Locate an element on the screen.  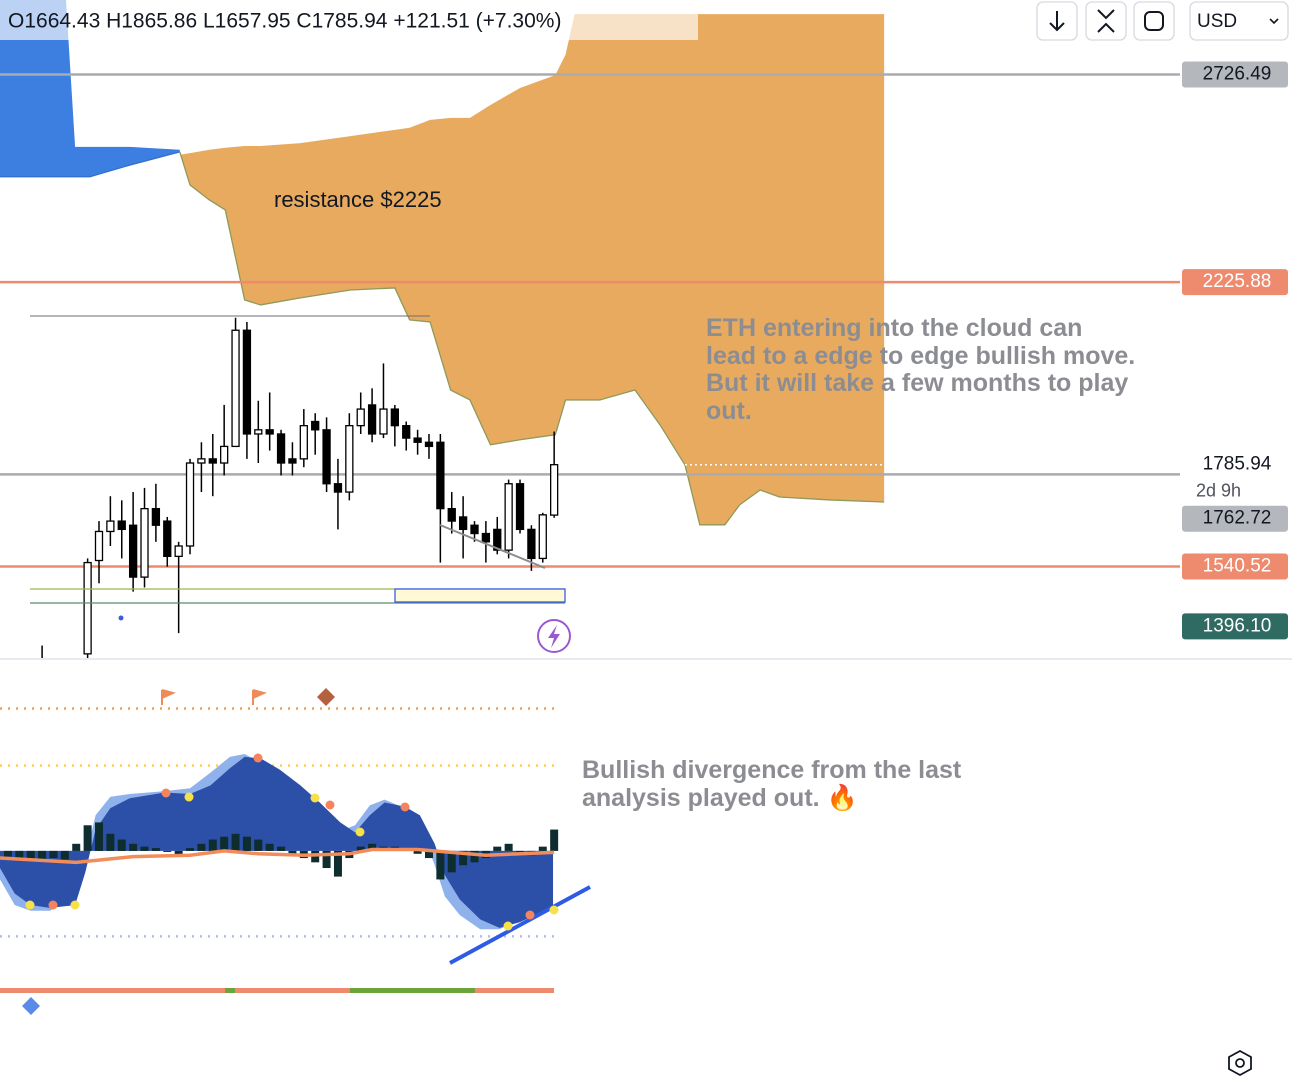
arrow-icon is located at coordinates (1057, 21).